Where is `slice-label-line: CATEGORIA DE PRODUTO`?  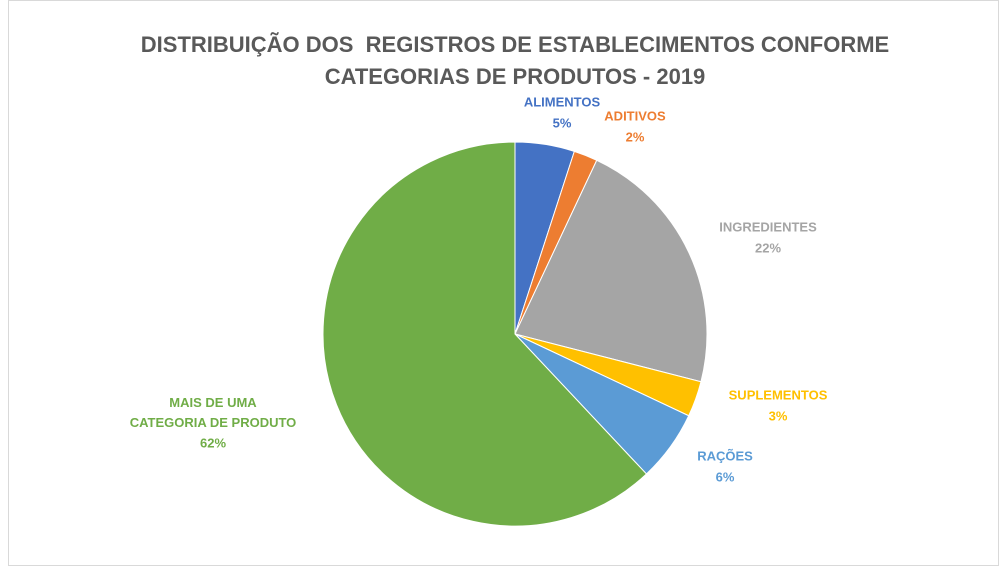 slice-label-line: CATEGORIA DE PRODUTO is located at coordinates (213, 422).